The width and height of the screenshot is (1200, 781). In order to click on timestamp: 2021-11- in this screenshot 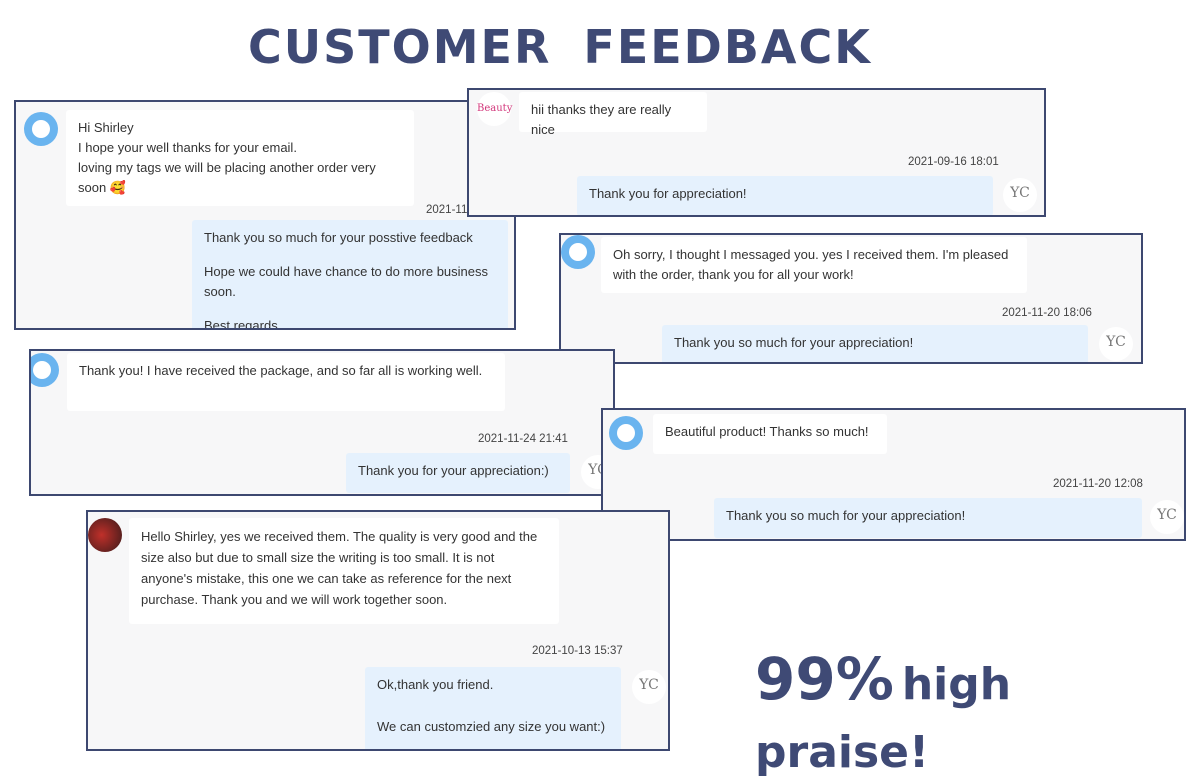, I will do `click(449, 210)`.